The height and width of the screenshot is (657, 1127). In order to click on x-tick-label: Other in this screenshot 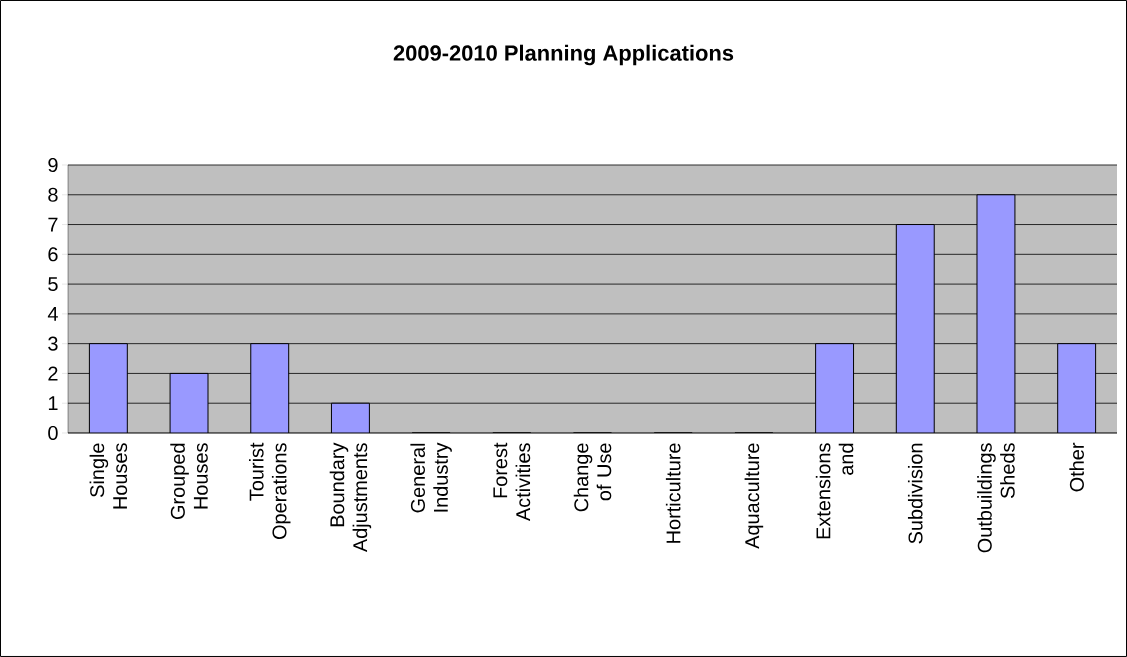, I will do `click(1076, 467)`.